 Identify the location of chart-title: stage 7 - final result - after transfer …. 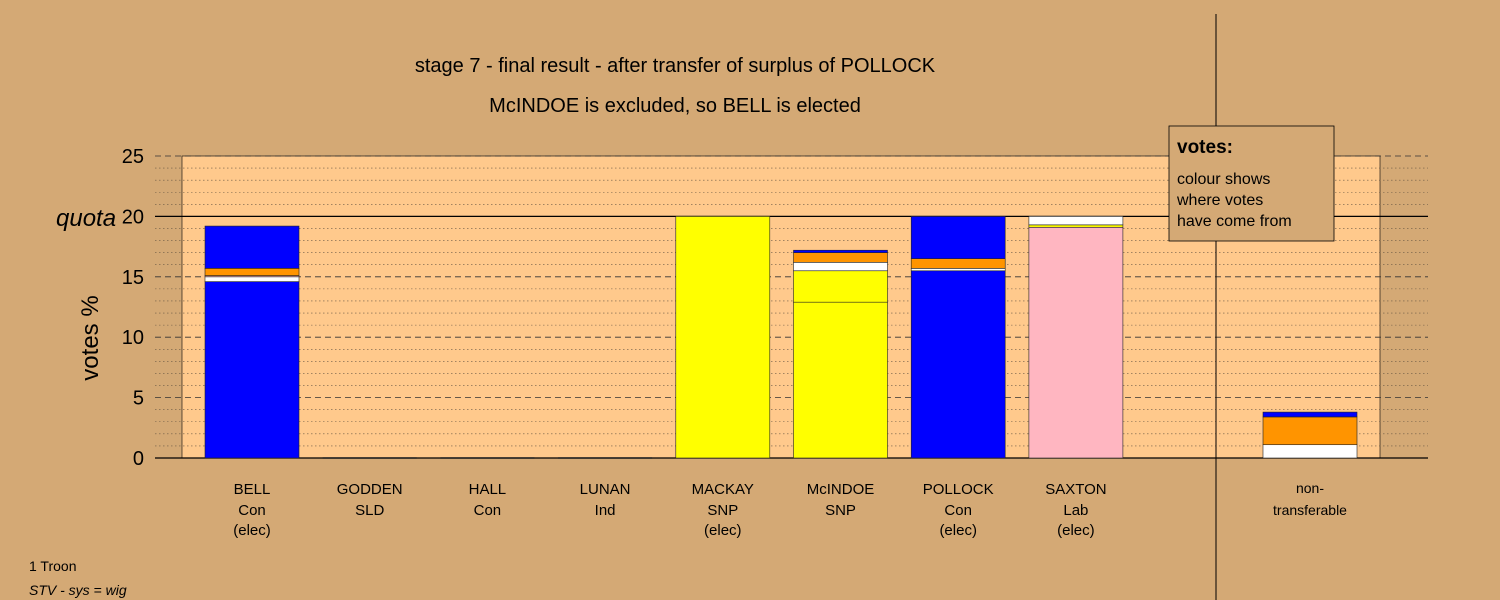
(675, 66).